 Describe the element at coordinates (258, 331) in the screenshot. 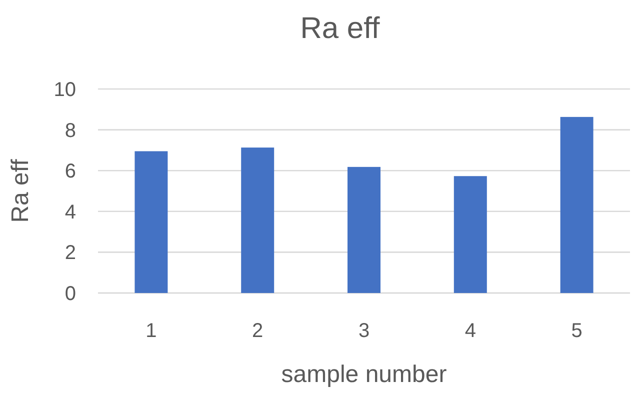

I see `x-tick-label: 2` at that location.